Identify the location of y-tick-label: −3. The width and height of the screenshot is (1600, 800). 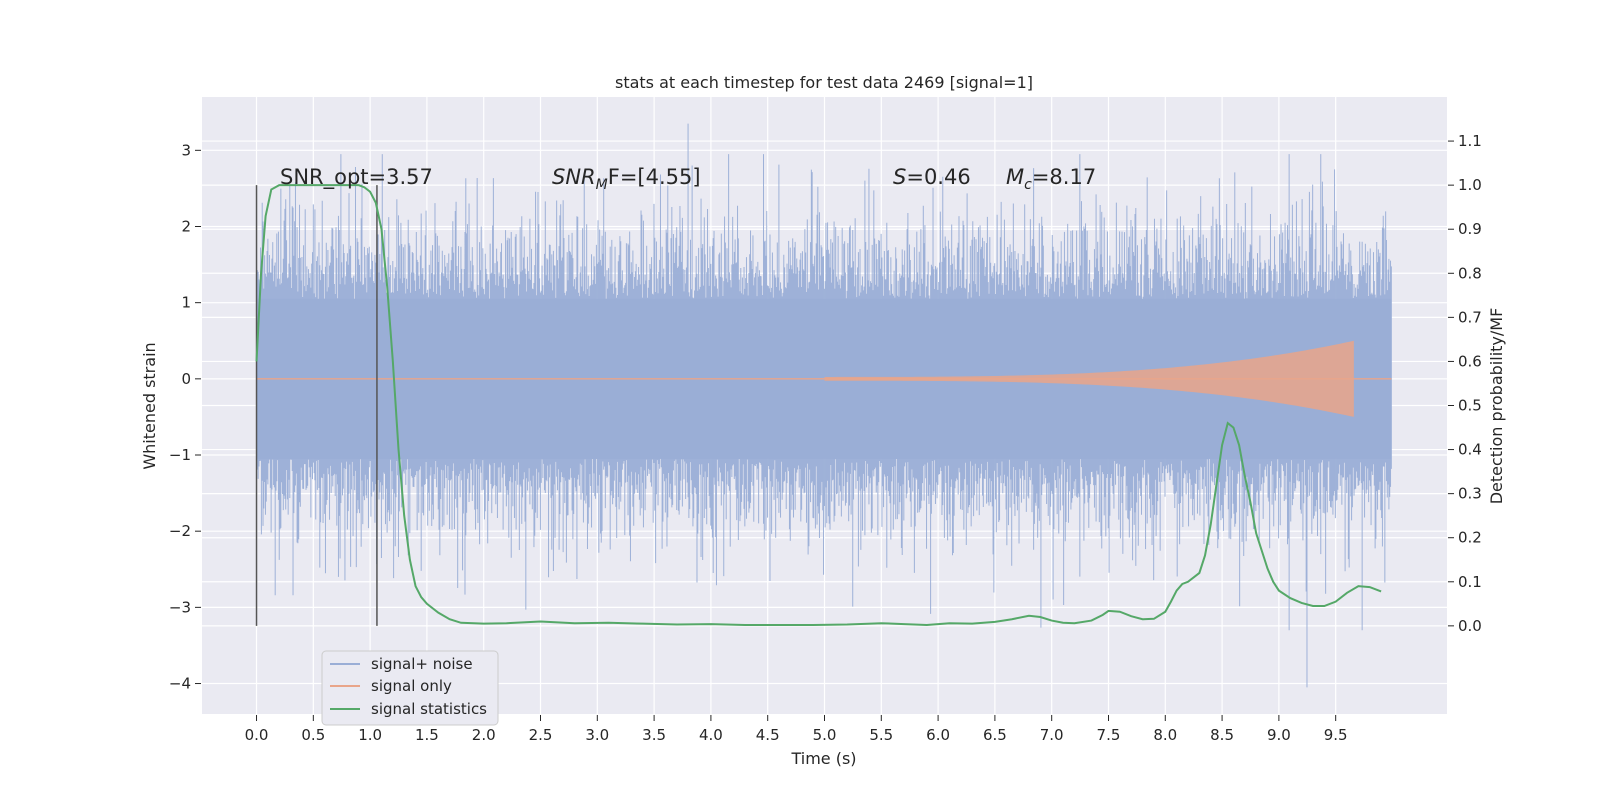
(180, 607).